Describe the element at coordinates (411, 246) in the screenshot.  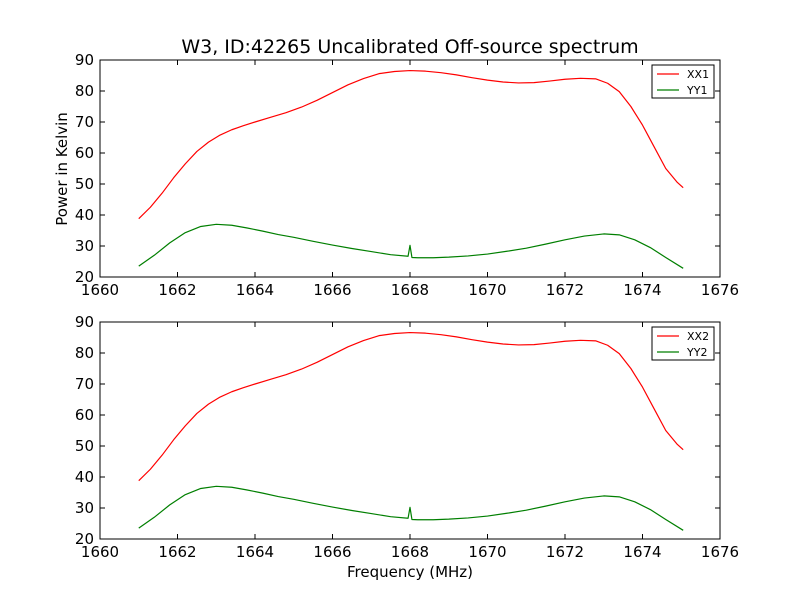
I see `series-line-yy1` at that location.